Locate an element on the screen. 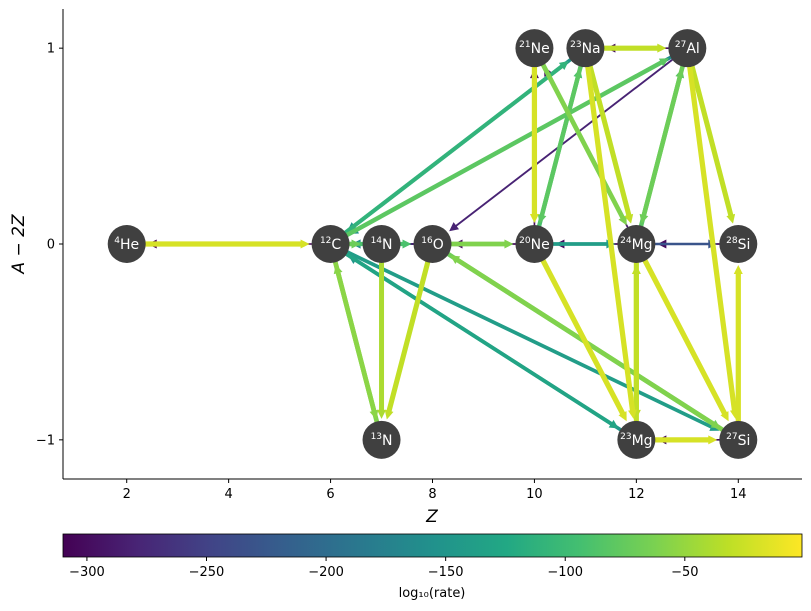 The image size is (811, 611). edge-na23-al27 is located at coordinates (634, 48).